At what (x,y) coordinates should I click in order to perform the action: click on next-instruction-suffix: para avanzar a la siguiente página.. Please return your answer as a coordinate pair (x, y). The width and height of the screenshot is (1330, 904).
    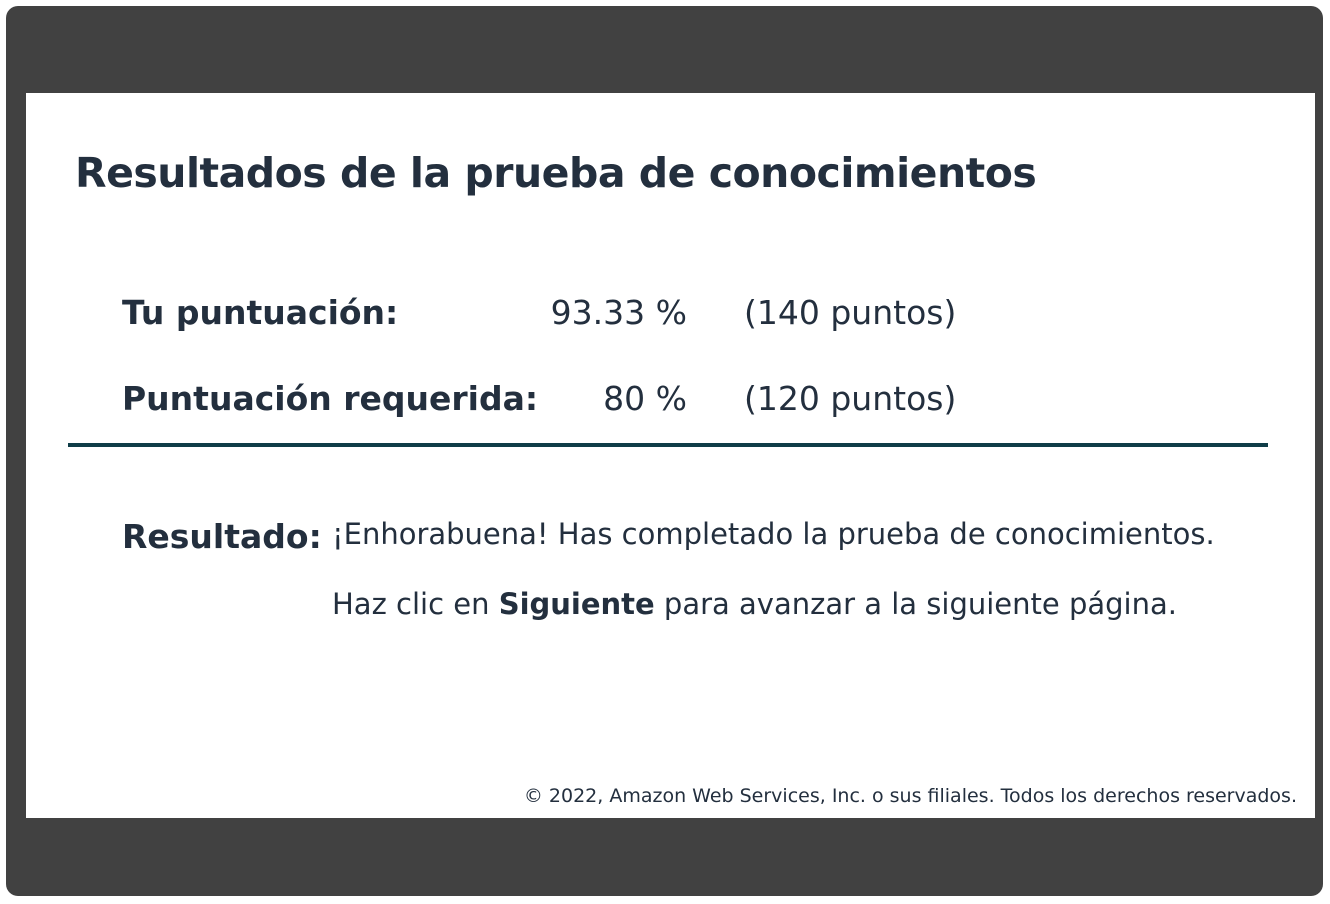
    Looking at the image, I should click on (915, 604).